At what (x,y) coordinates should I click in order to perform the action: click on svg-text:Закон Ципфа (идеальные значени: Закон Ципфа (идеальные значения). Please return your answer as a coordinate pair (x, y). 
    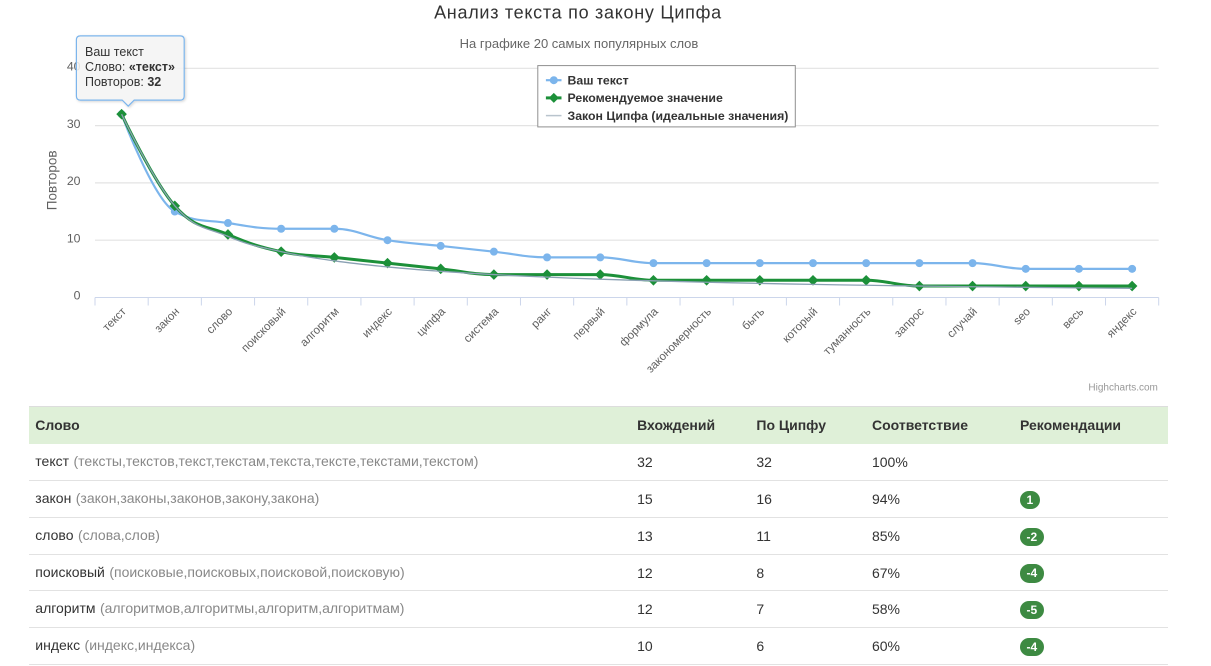
    Looking at the image, I should click on (678, 116).